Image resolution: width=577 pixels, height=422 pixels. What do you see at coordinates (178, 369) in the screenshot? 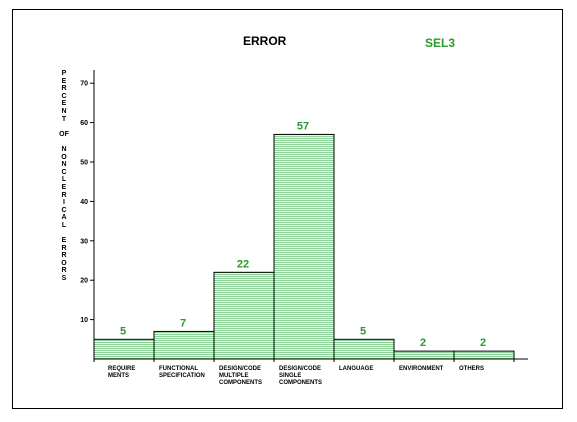
I see `x-tick-label: FUNCTIONAL` at bounding box center [178, 369].